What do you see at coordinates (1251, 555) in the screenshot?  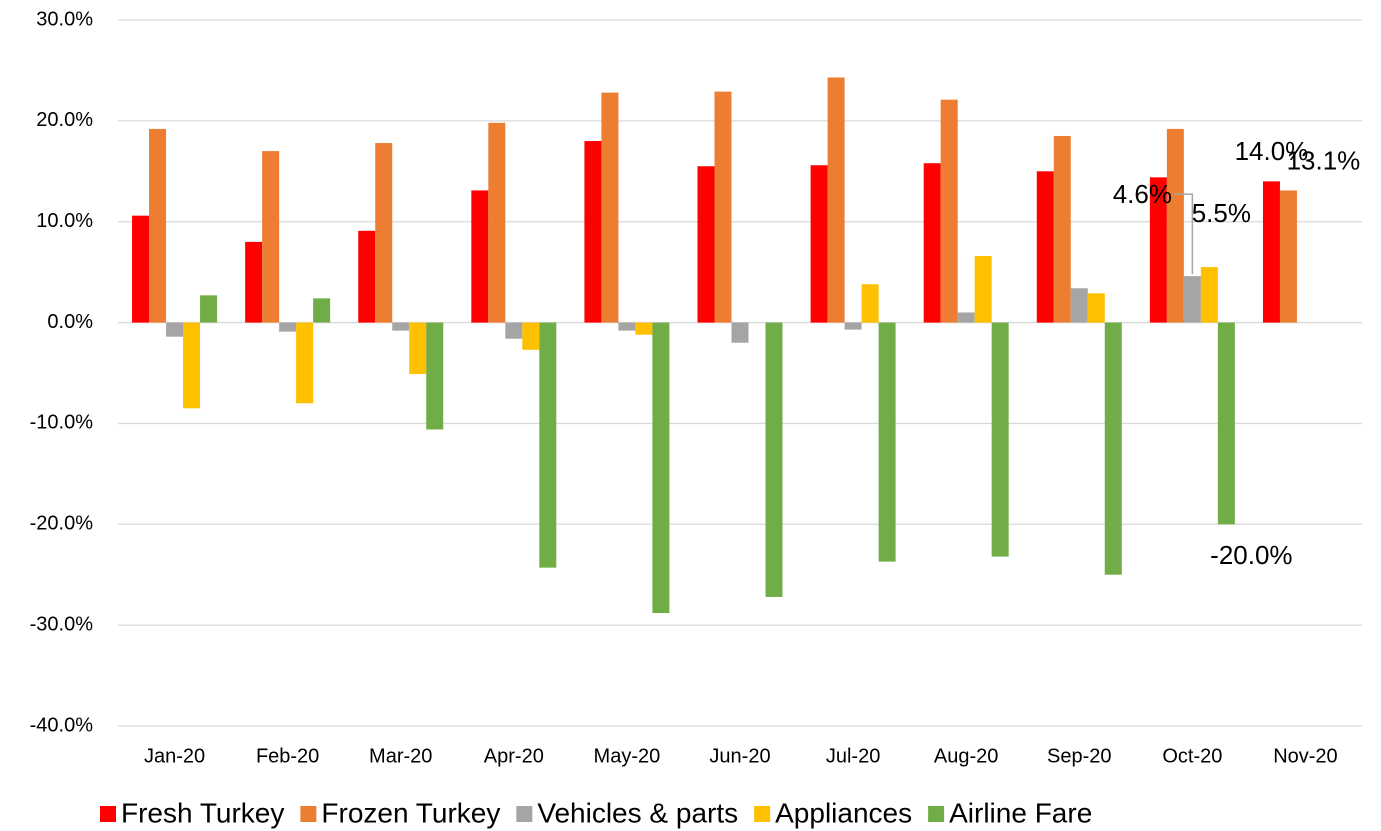 I see `data-label: -20.0%` at bounding box center [1251, 555].